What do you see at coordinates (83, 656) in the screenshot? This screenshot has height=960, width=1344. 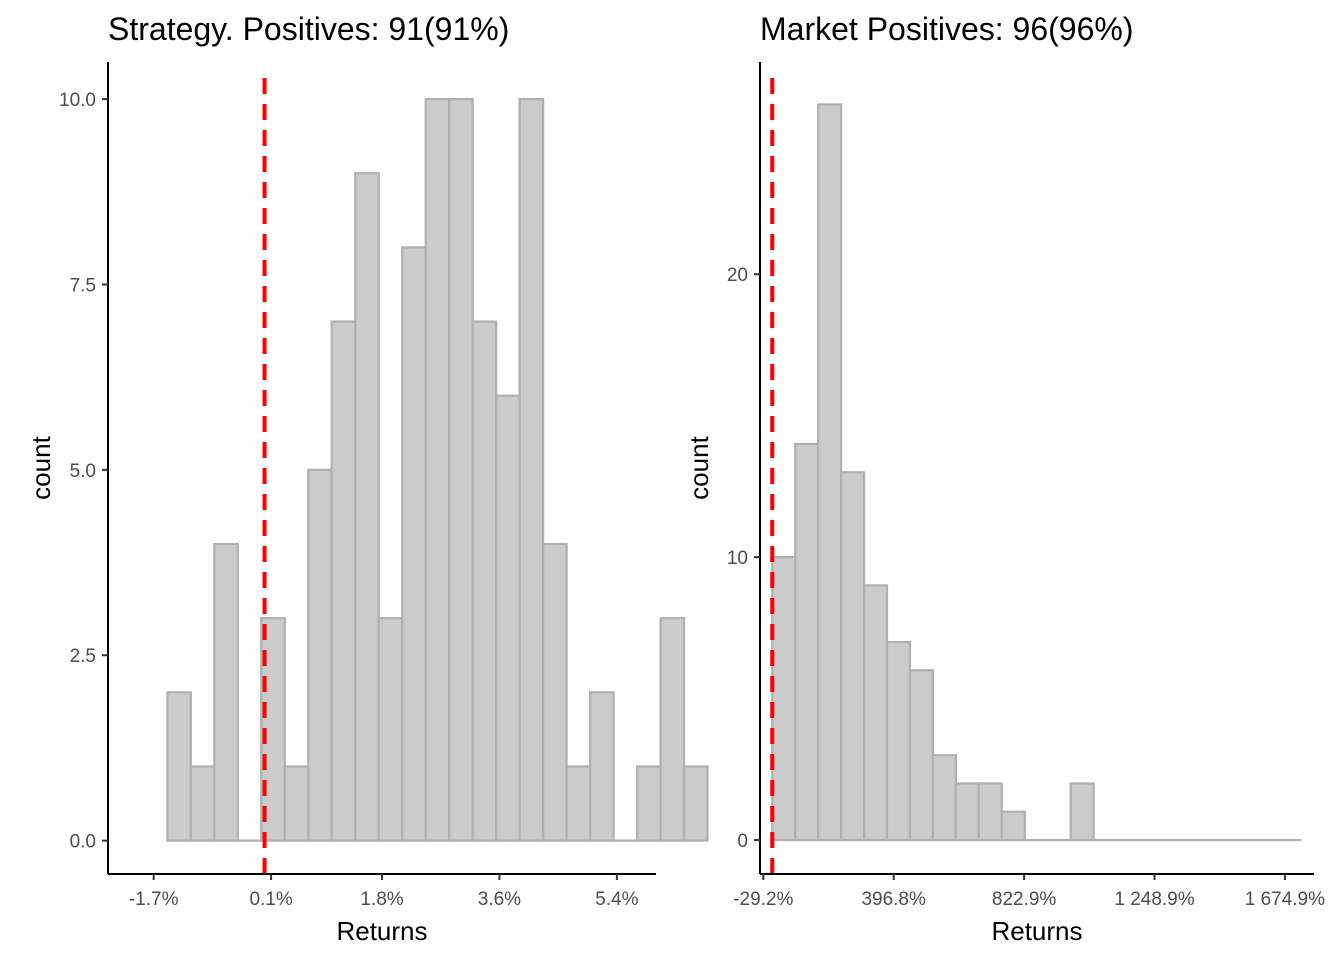 I see `y-tick-label: 2.5` at bounding box center [83, 656].